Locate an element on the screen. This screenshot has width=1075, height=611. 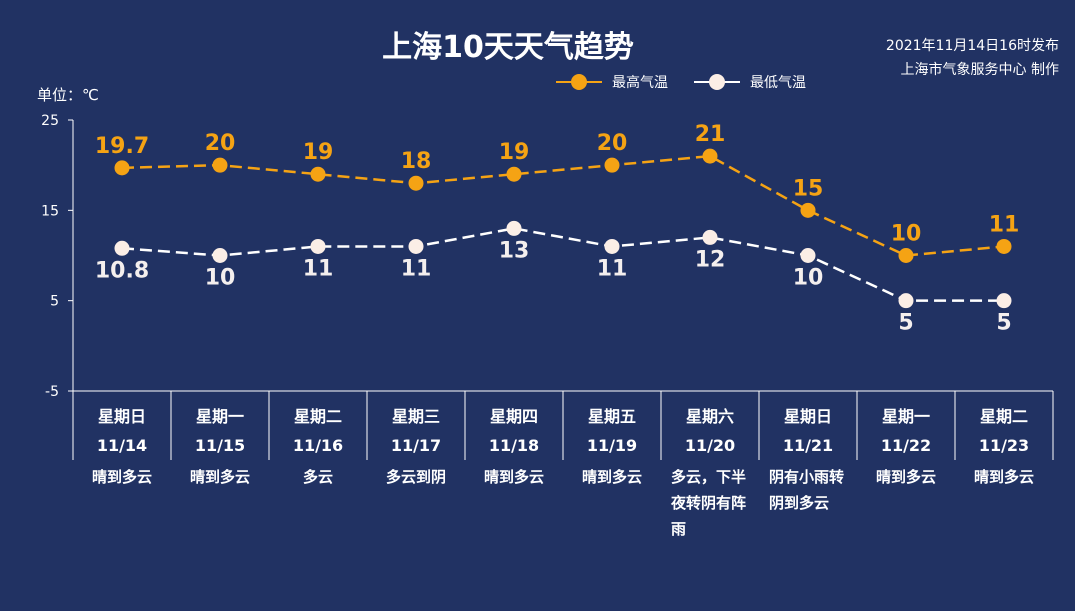
x-tick-date: 11/21 is located at coordinates (808, 445).